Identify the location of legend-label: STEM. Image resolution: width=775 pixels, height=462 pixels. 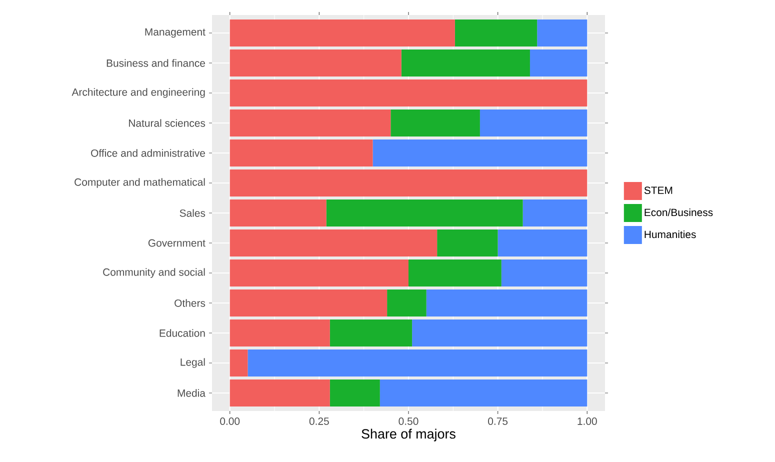
(658, 190).